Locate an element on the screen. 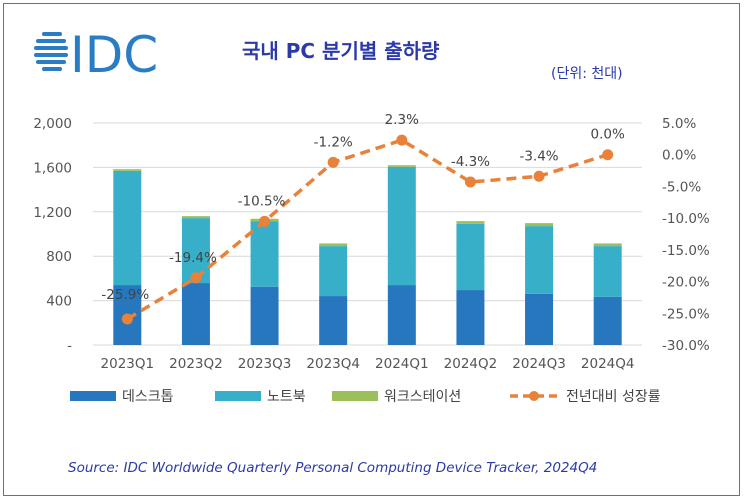 The height and width of the screenshot is (501, 745). growth-data-label: -25.9% is located at coordinates (125, 295).